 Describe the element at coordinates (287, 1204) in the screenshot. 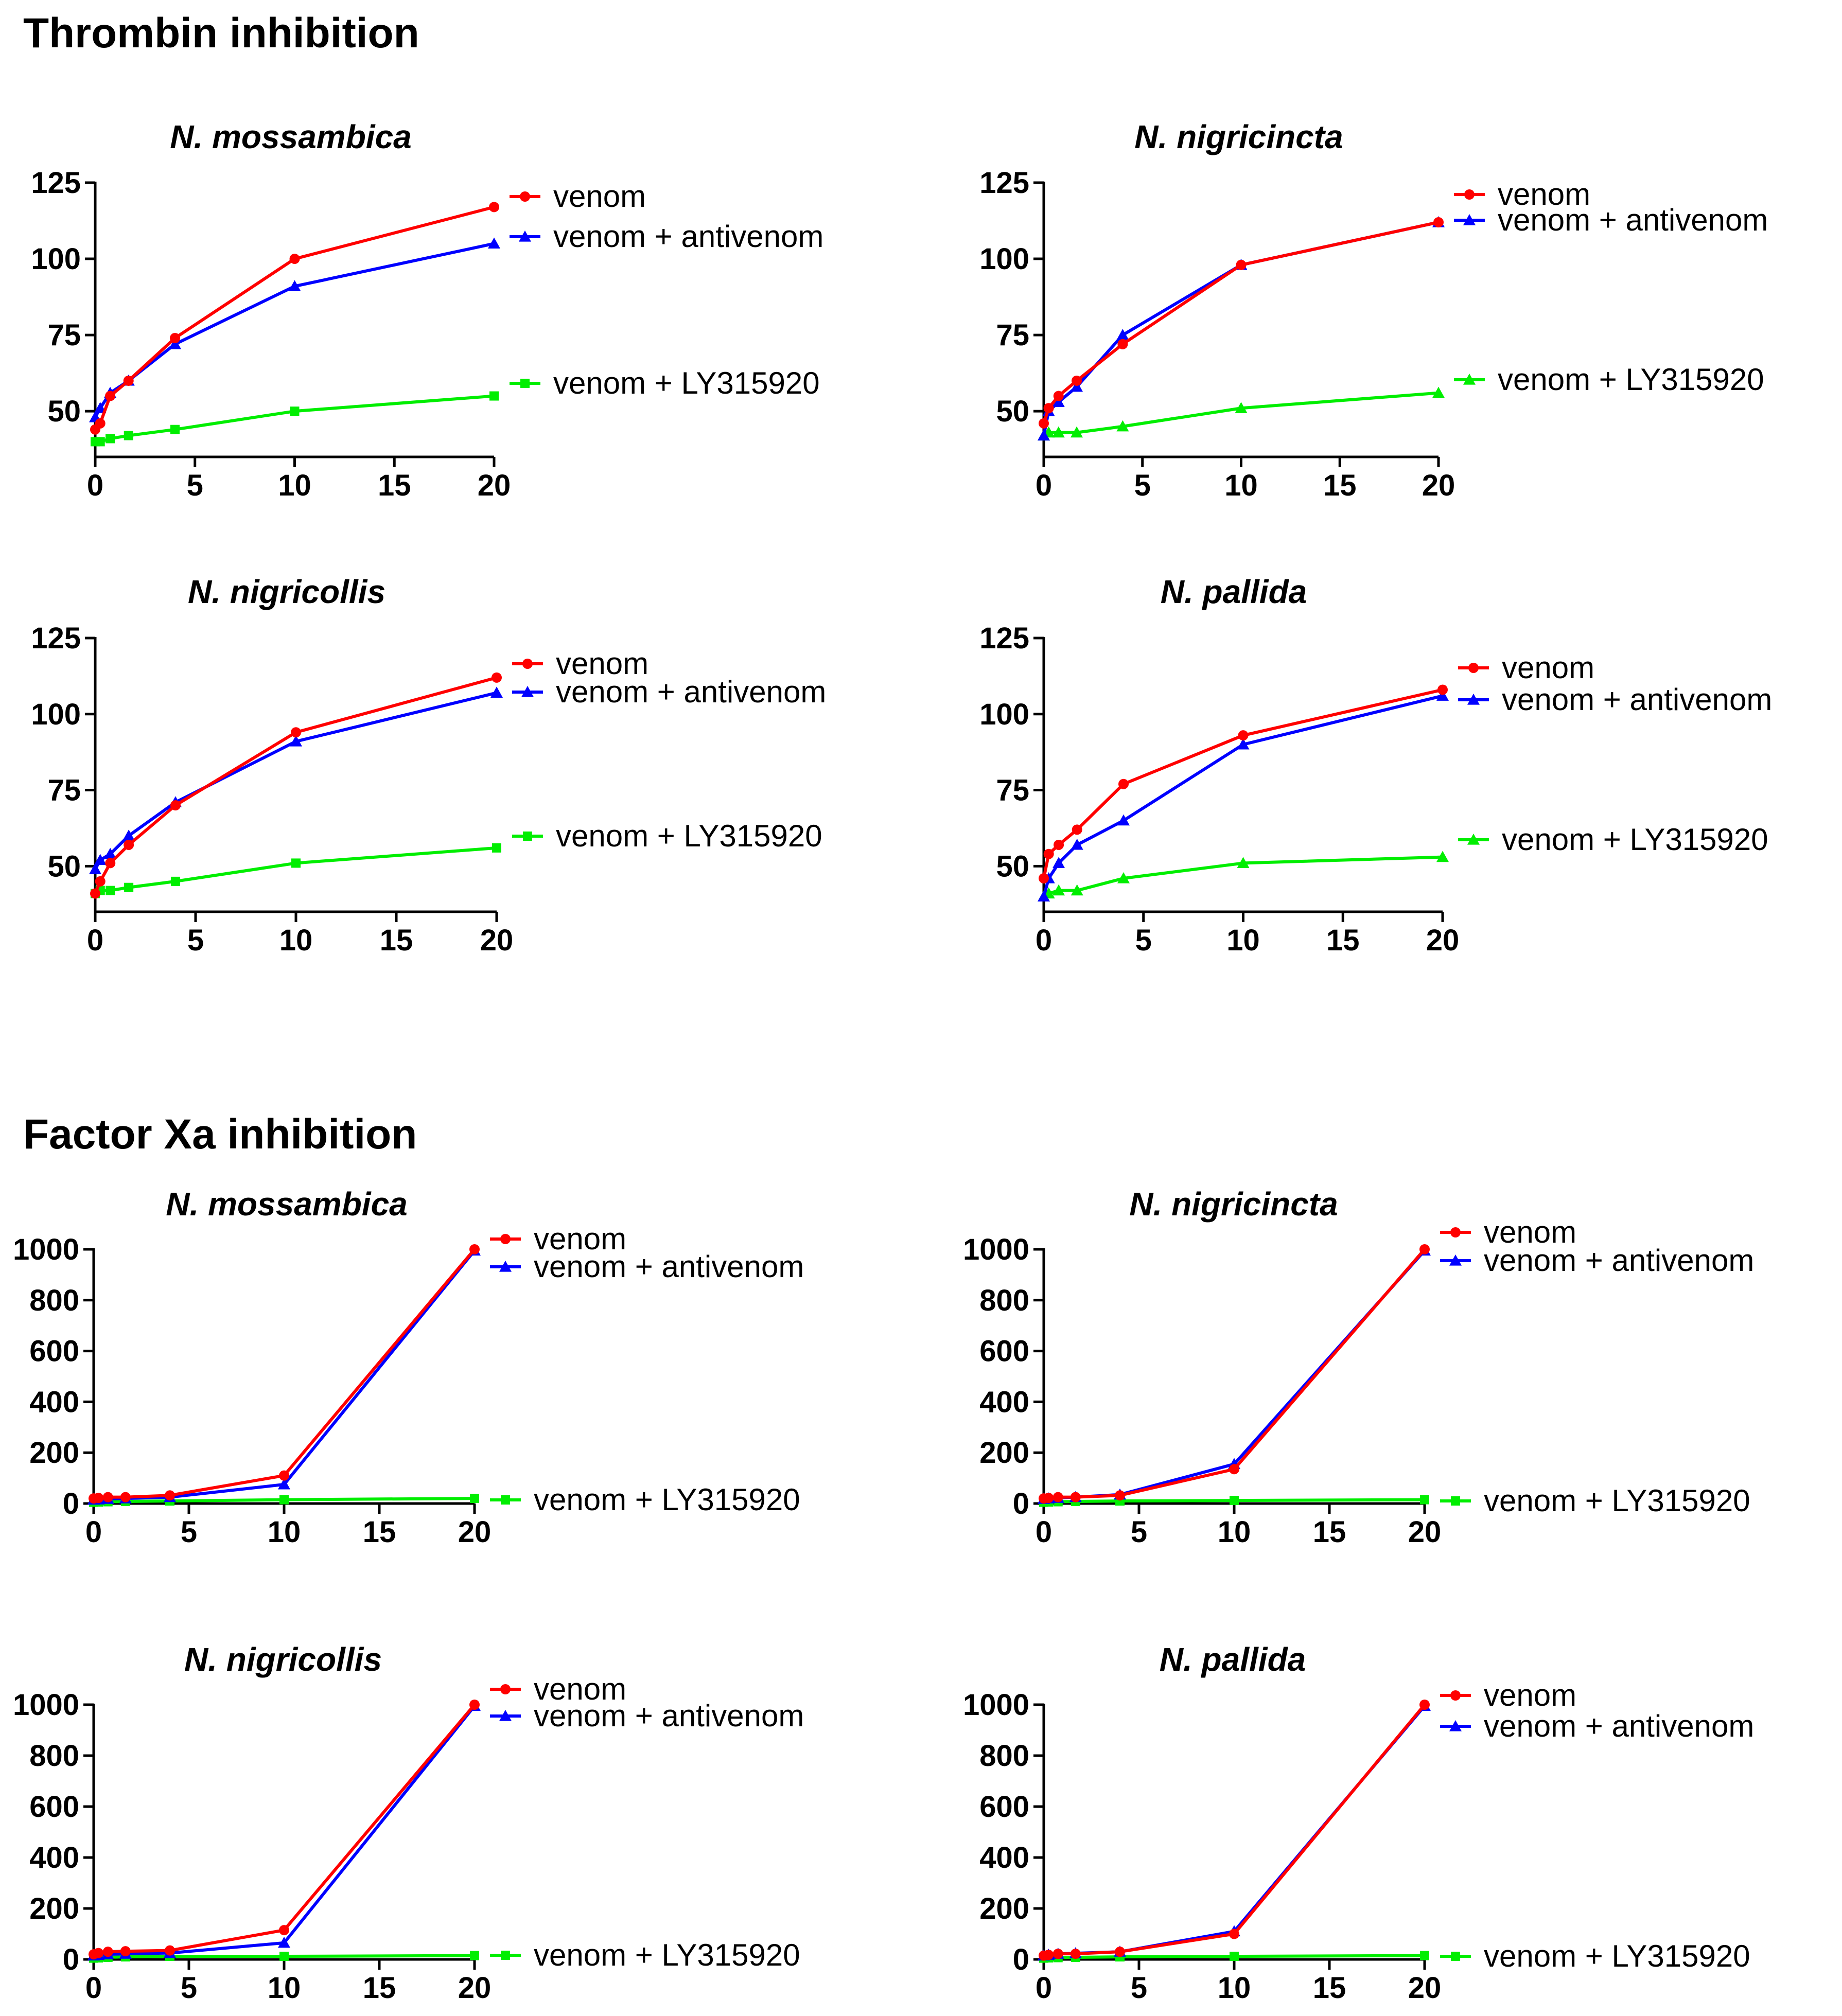

I see `panel-title-factor-xa-mossambica: N. mossambica` at that location.